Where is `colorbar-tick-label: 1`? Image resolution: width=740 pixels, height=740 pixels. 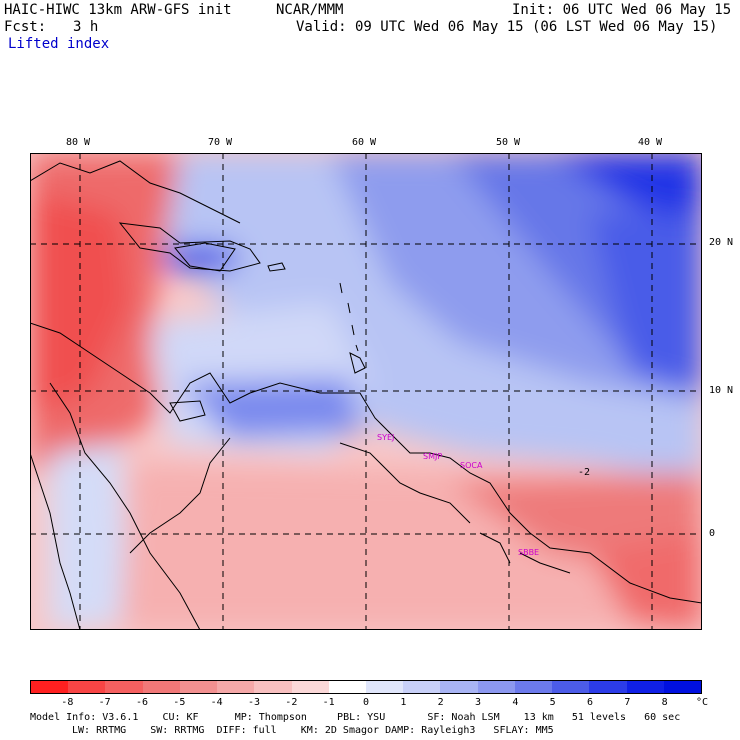 colorbar-tick-label: 1 is located at coordinates (403, 702).